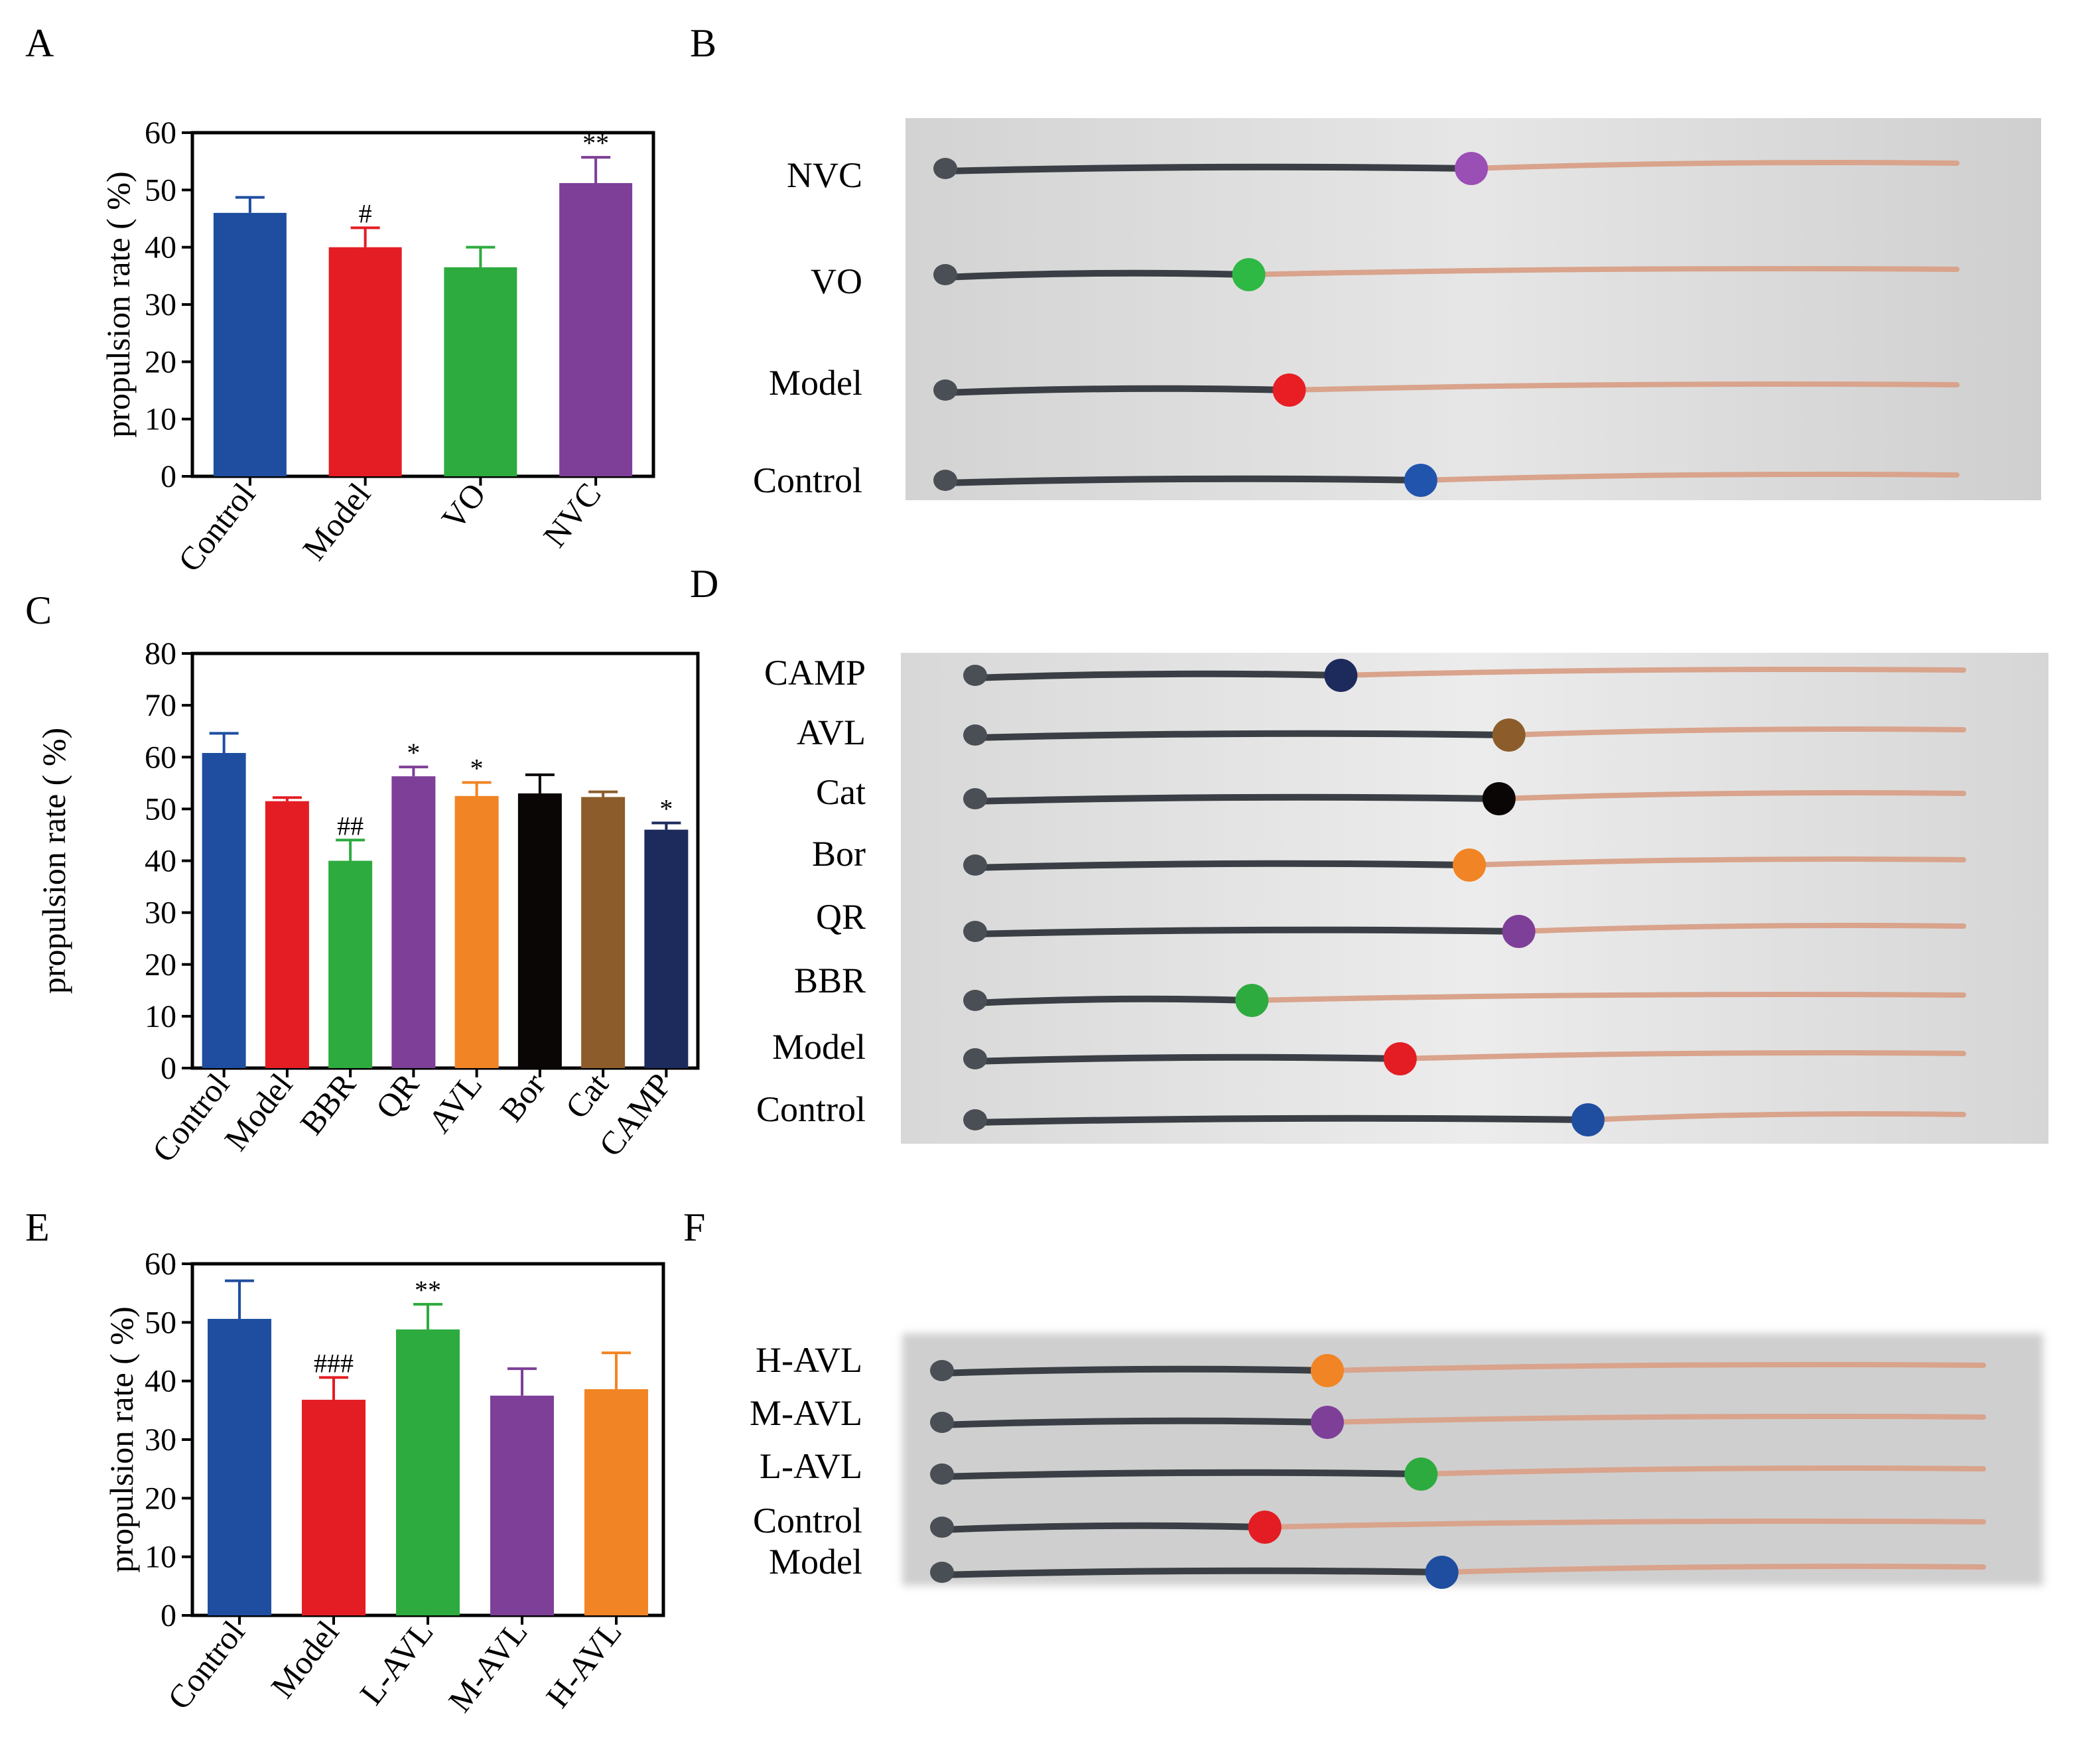 This screenshot has height=1764, width=2075. What do you see at coordinates (809, 1360) in the screenshot?
I see `photo-row-label: H-AVL` at bounding box center [809, 1360].